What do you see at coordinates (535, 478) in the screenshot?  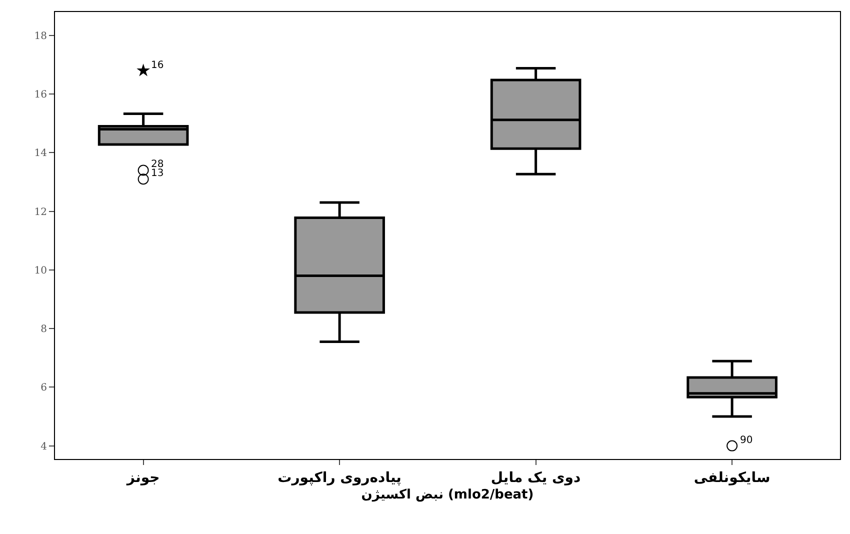 I see `x-tick-label: دوی یک مایل` at bounding box center [535, 478].